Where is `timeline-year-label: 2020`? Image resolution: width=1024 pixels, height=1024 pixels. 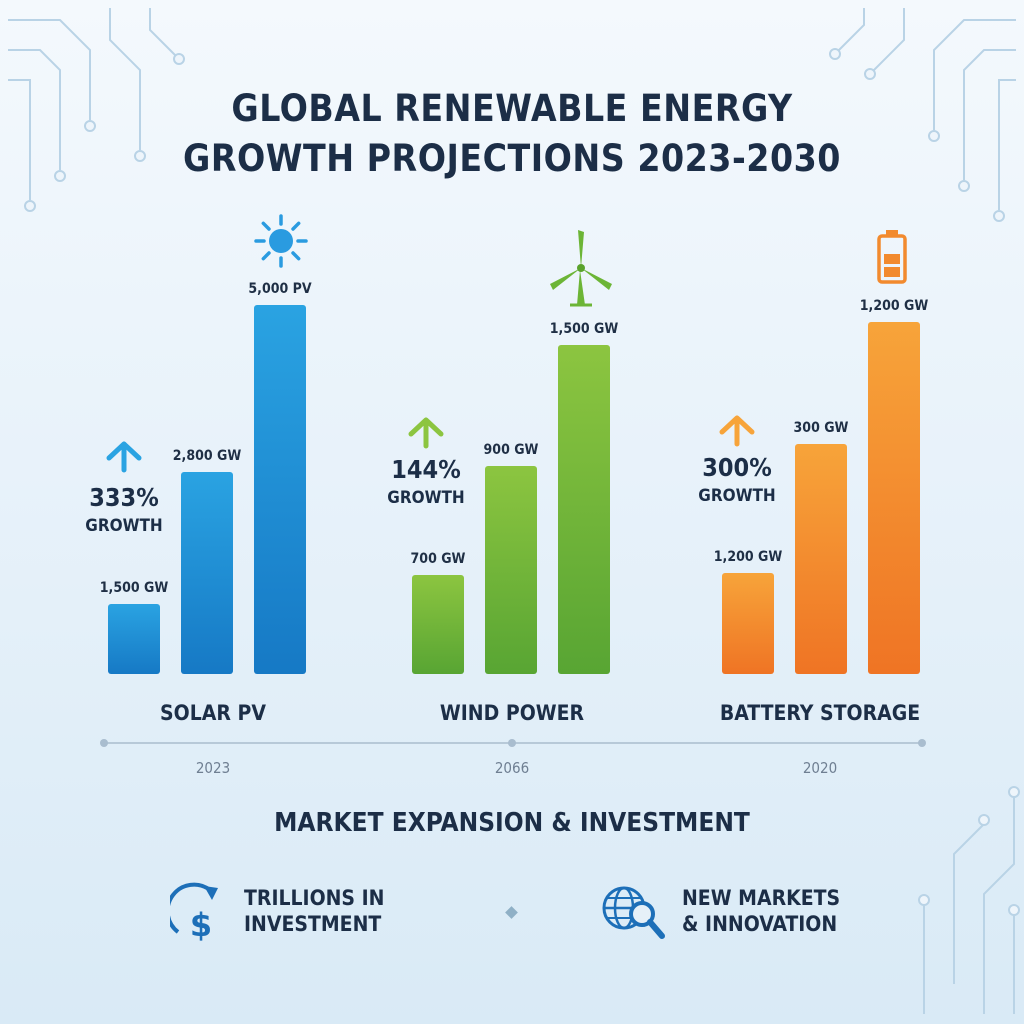
timeline-year-label: 2020 is located at coordinates (820, 768).